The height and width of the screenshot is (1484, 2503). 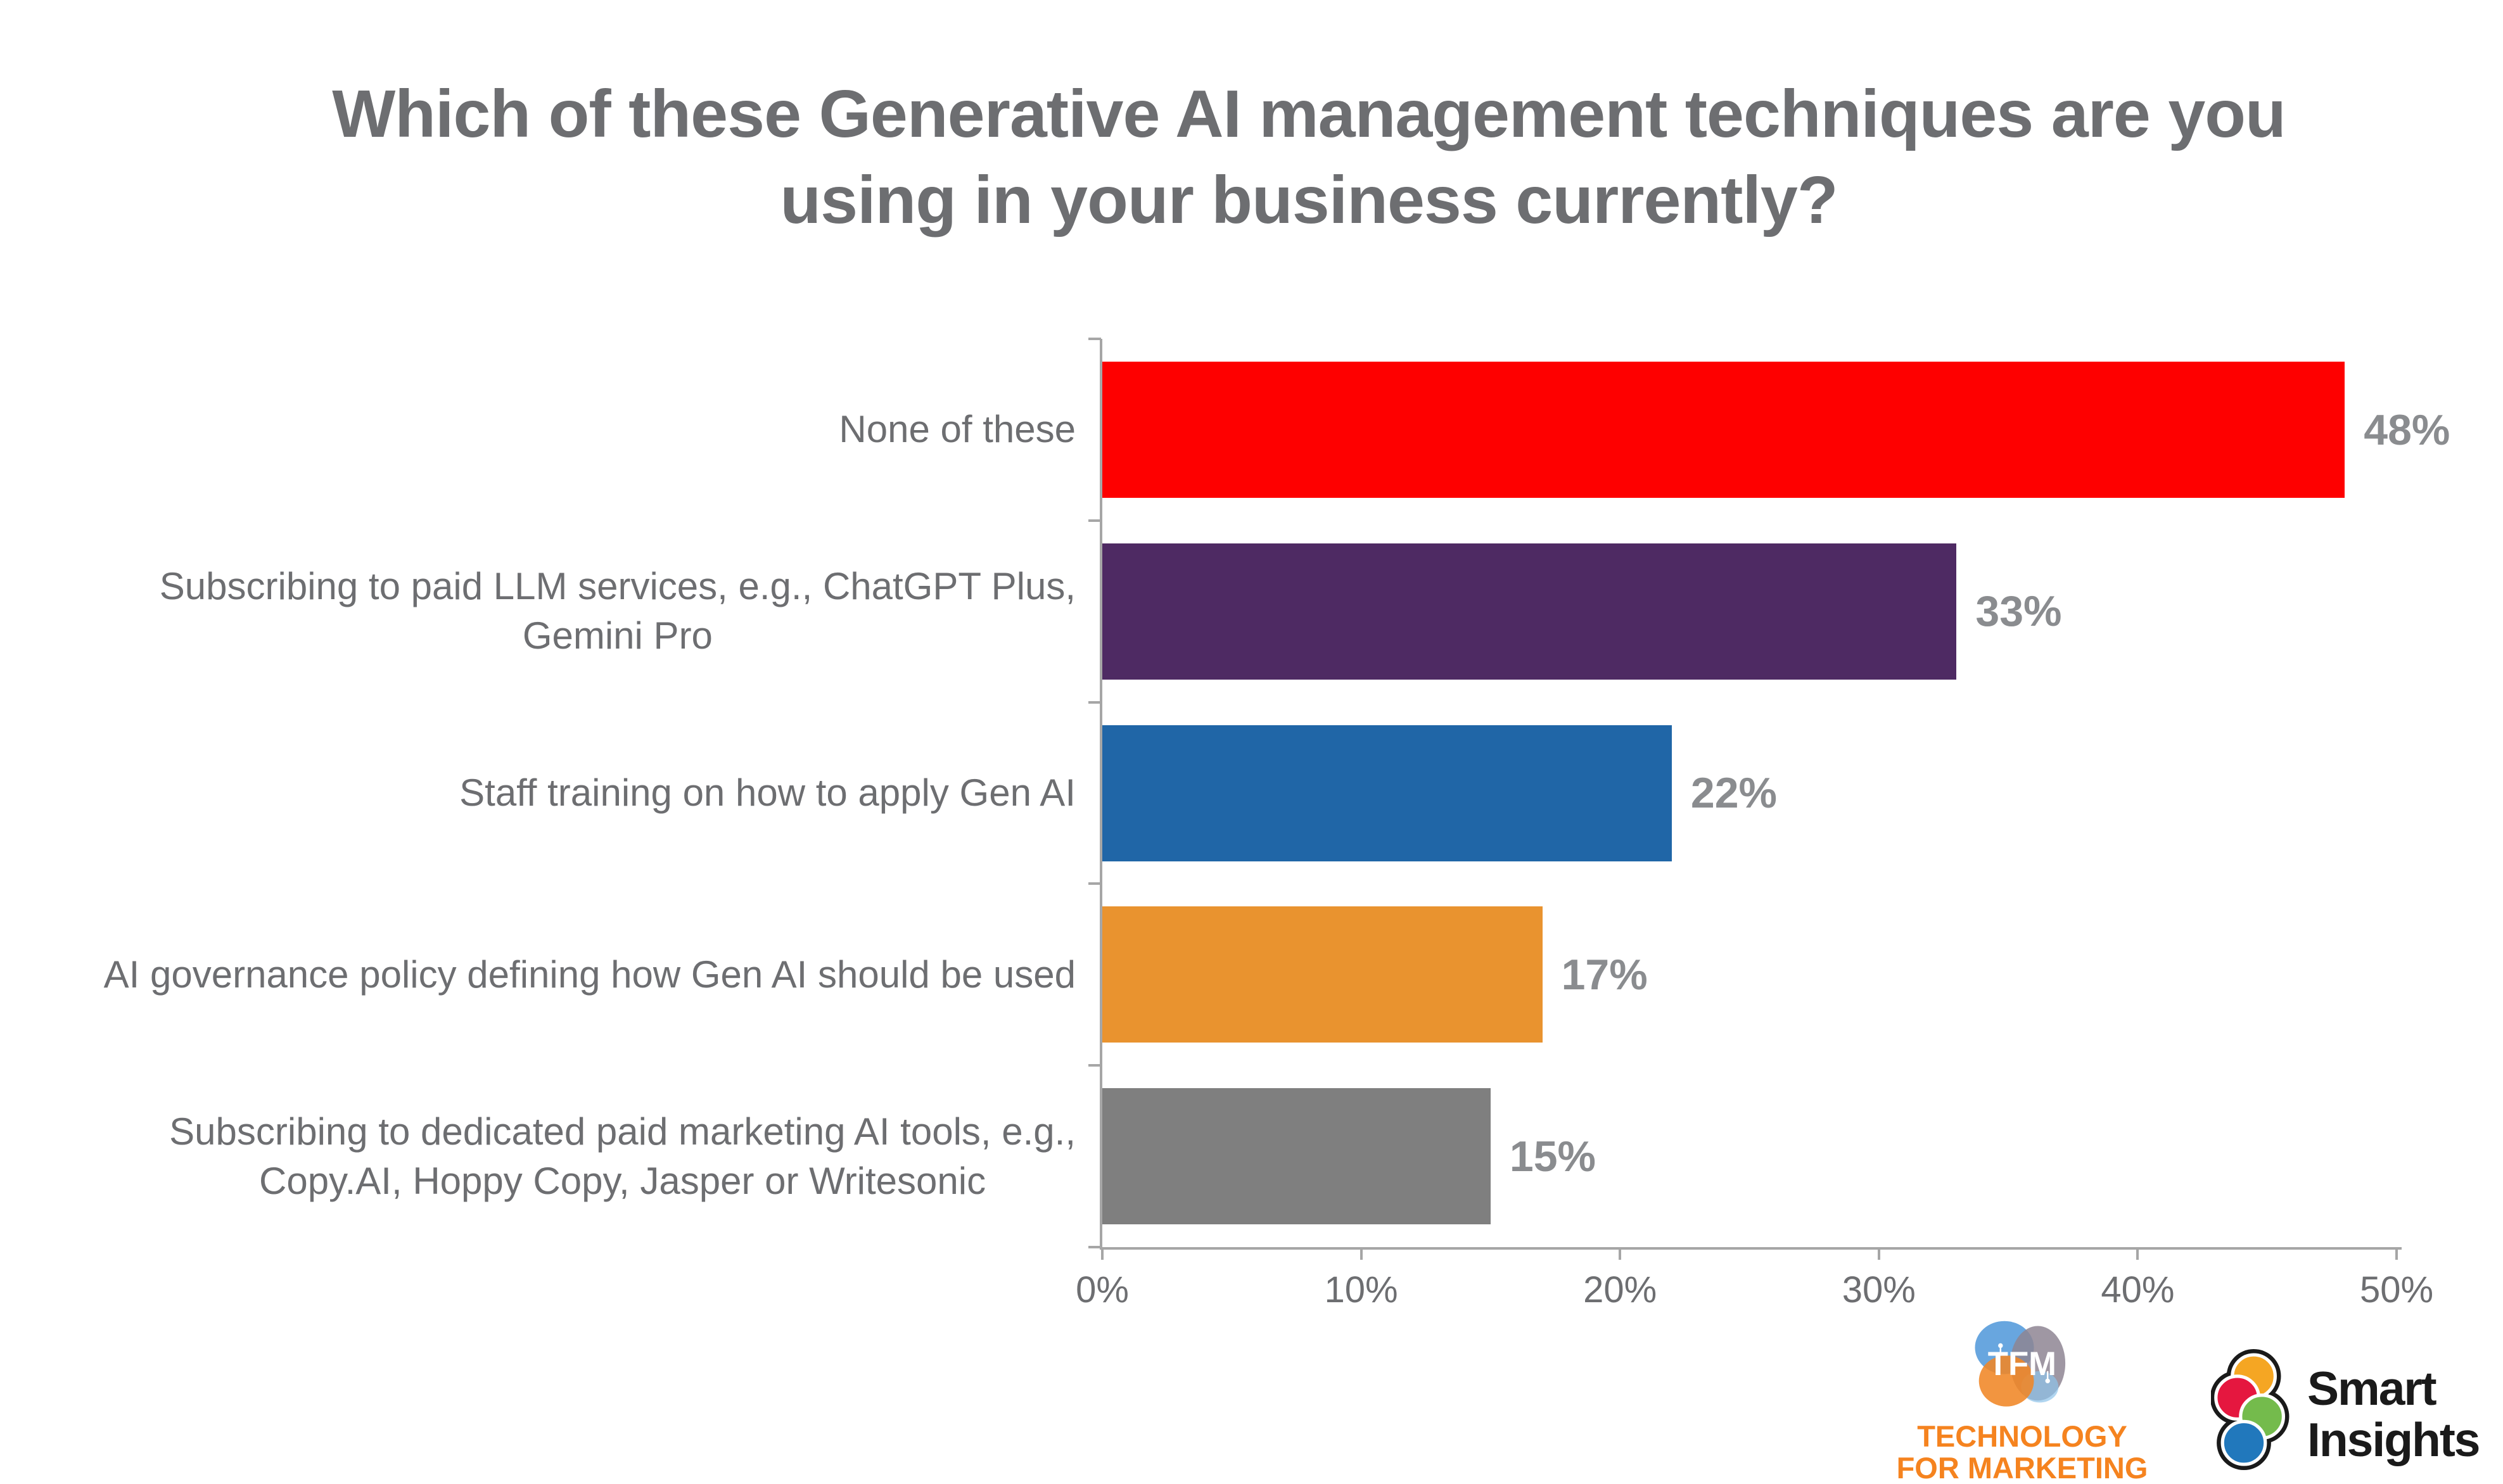 What do you see at coordinates (1751, 1248) in the screenshot?
I see `value-axis-line` at bounding box center [1751, 1248].